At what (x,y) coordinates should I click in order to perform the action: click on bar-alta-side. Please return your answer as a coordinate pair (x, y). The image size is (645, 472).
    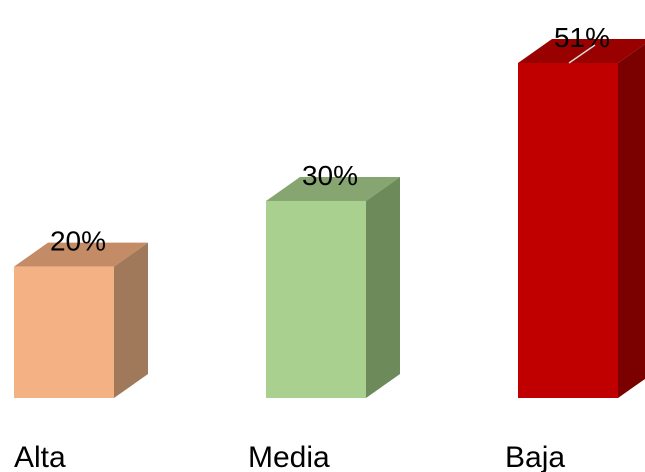
    Looking at the image, I should click on (131, 320).